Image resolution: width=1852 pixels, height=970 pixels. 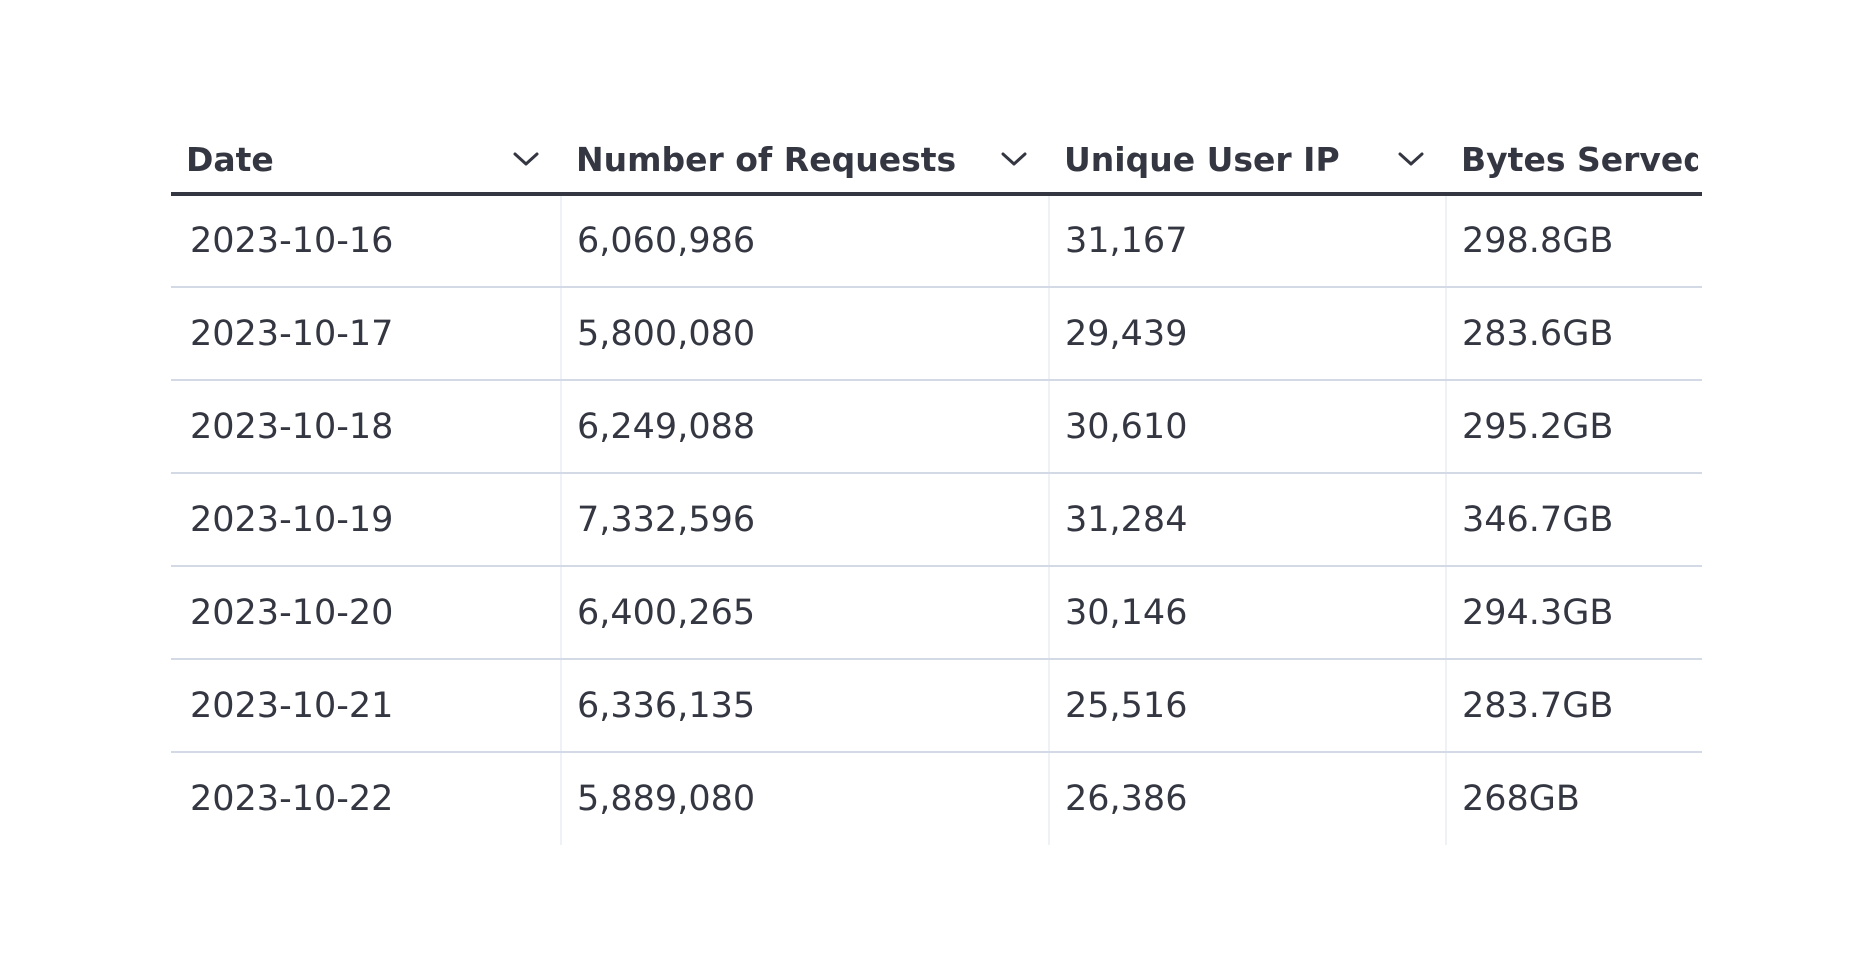 I want to click on table-row: 2023-10-20 6,400,265 30,146 294.3GB, so click(x=936, y=613).